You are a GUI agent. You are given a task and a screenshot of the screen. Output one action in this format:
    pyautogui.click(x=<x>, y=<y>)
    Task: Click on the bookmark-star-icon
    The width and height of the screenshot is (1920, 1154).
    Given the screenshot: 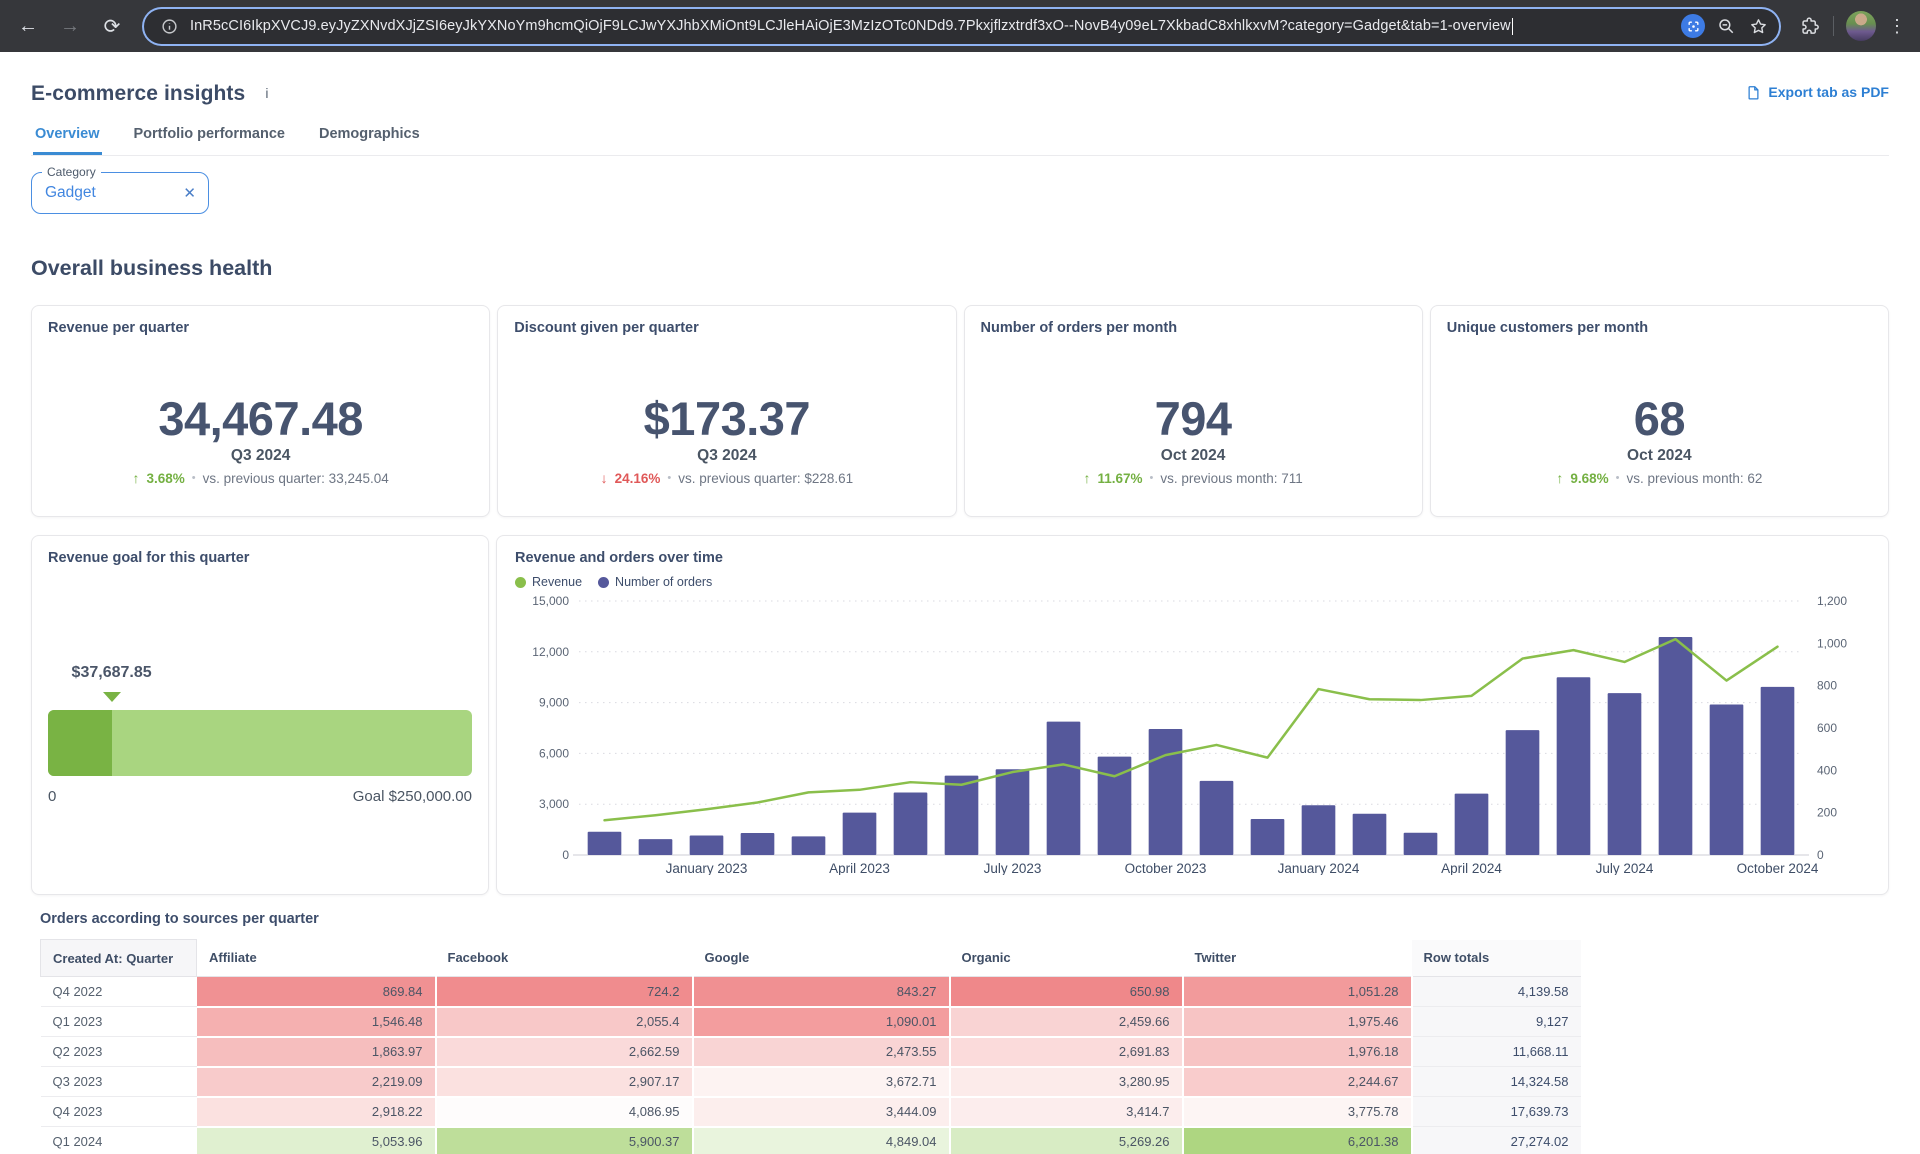 What is the action you would take?
    pyautogui.click(x=1758, y=26)
    